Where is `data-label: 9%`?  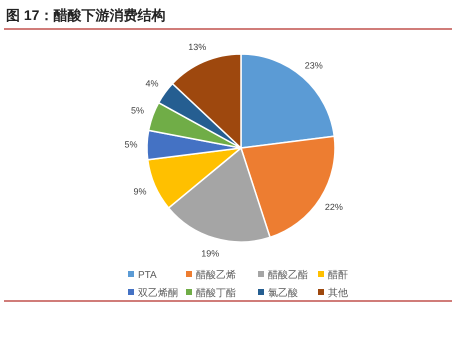 data-label: 9% is located at coordinates (140, 191).